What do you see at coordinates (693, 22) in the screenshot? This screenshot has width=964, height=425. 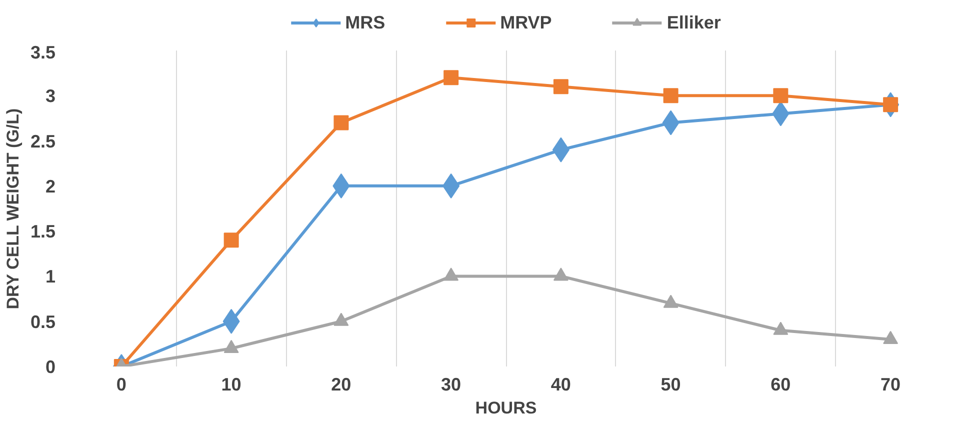 I see `legend-label: Elliker` at bounding box center [693, 22].